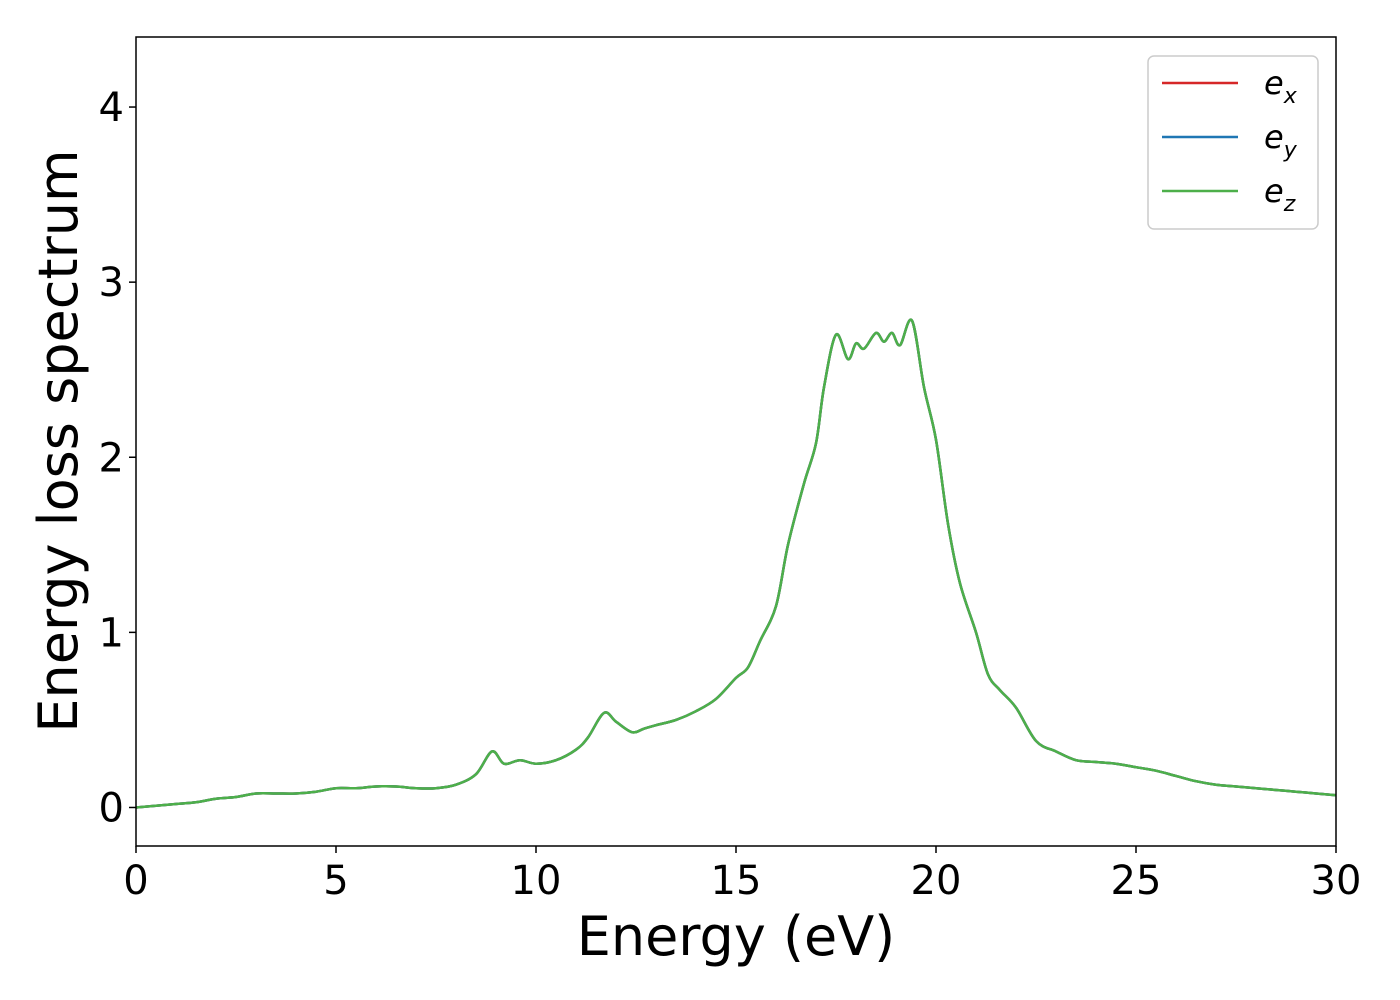 This screenshot has height=1000, width=1400. Describe the element at coordinates (1136, 881) in the screenshot. I see `x-tick-label: 25` at that location.